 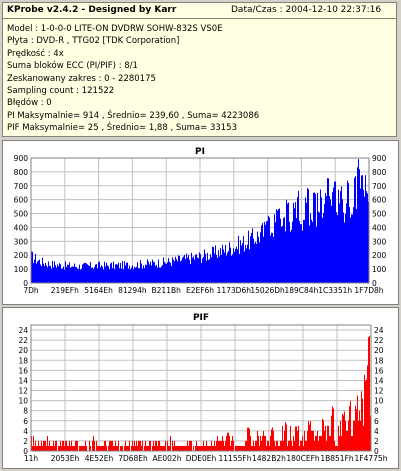 I want to click on x-tick-label: 81294h, so click(x=132, y=290).